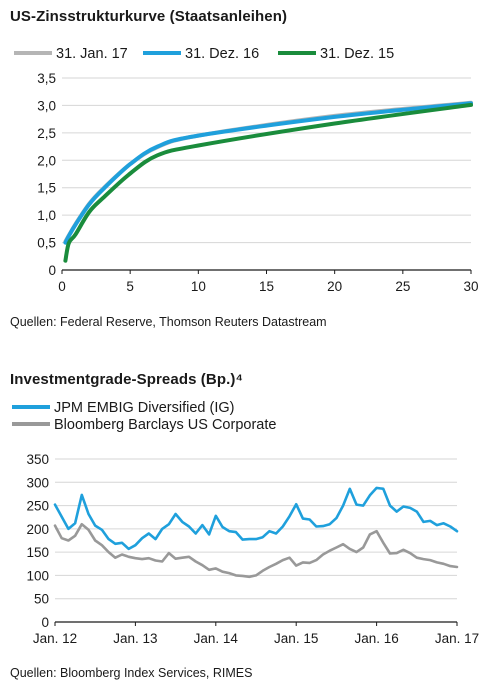  I want to click on x-tick-label: 25, so click(402, 286).